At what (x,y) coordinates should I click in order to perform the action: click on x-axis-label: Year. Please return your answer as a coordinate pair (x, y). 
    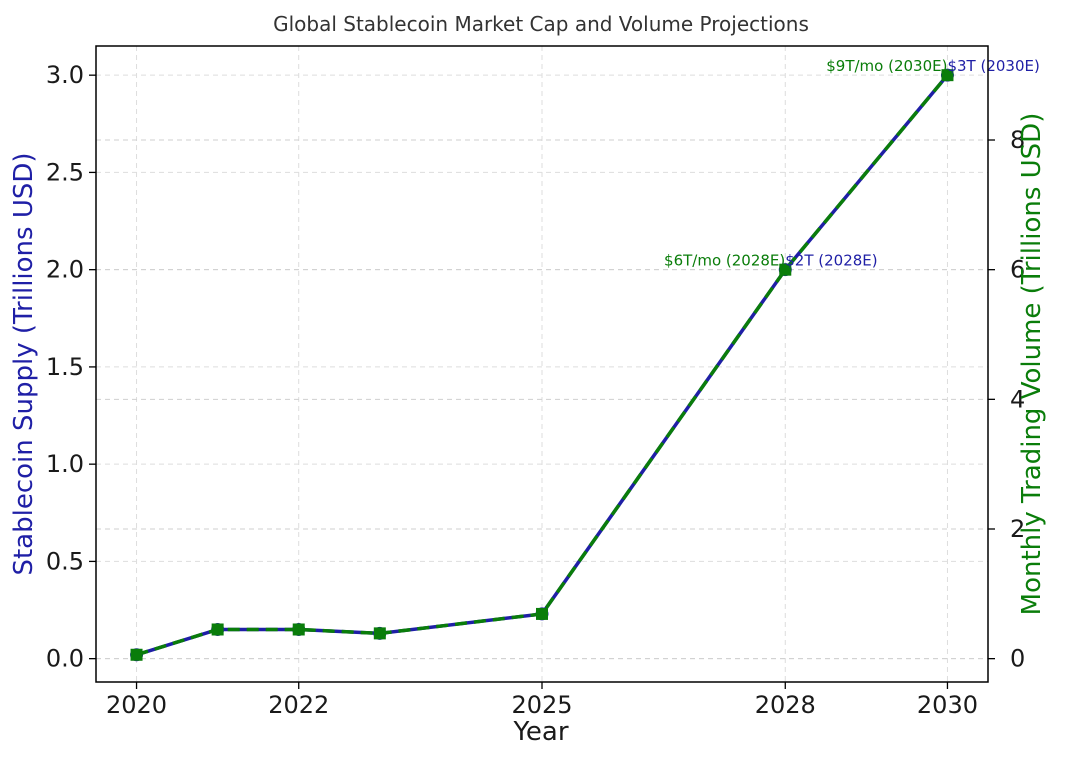
    Looking at the image, I should click on (540, 732).